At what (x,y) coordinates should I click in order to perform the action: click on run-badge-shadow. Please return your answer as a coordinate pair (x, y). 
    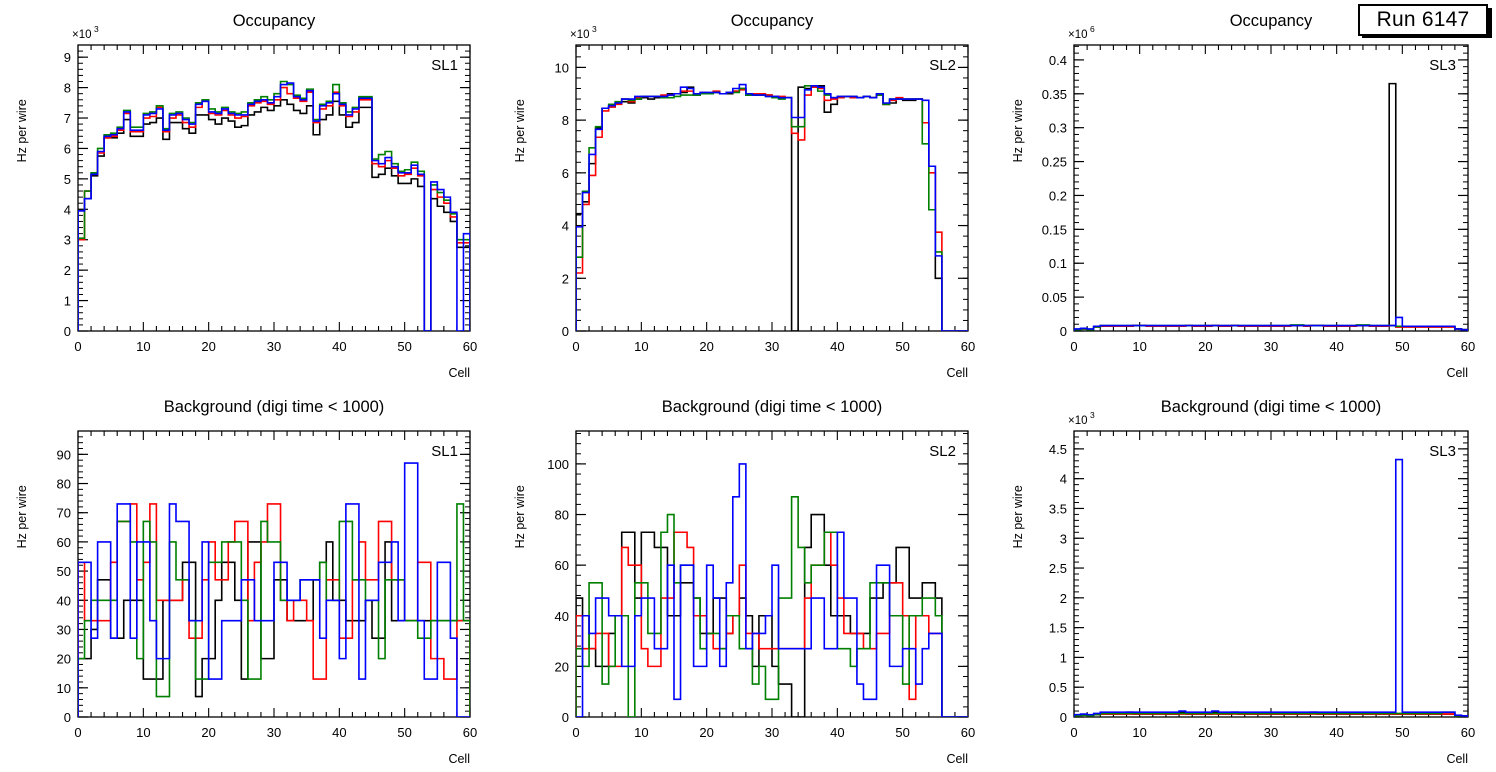
    Looking at the image, I should click on (1427, 36).